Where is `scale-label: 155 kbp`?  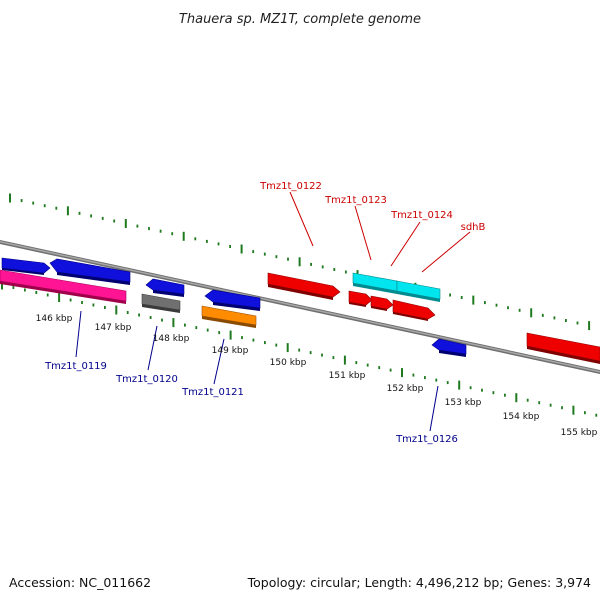 scale-label: 155 kbp is located at coordinates (579, 433).